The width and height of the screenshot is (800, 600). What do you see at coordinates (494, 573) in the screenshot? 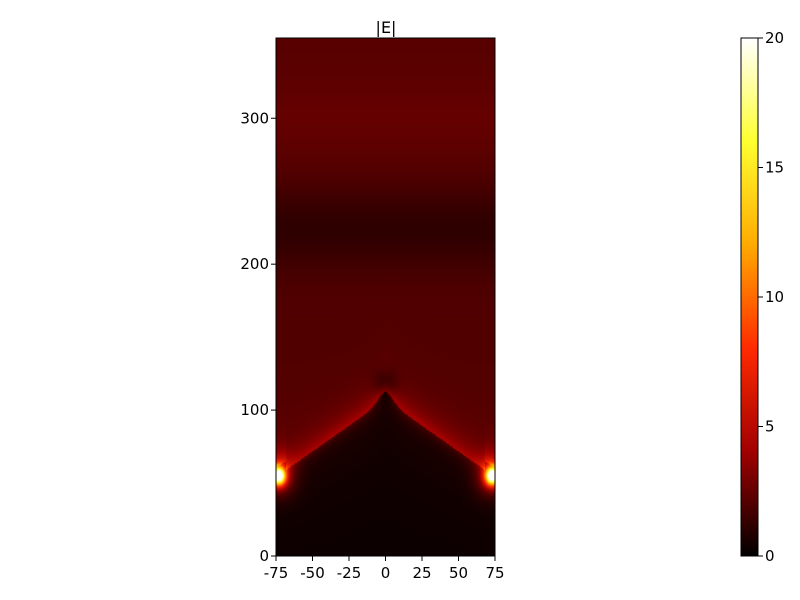
I see `x-tick-label: 75` at bounding box center [494, 573].